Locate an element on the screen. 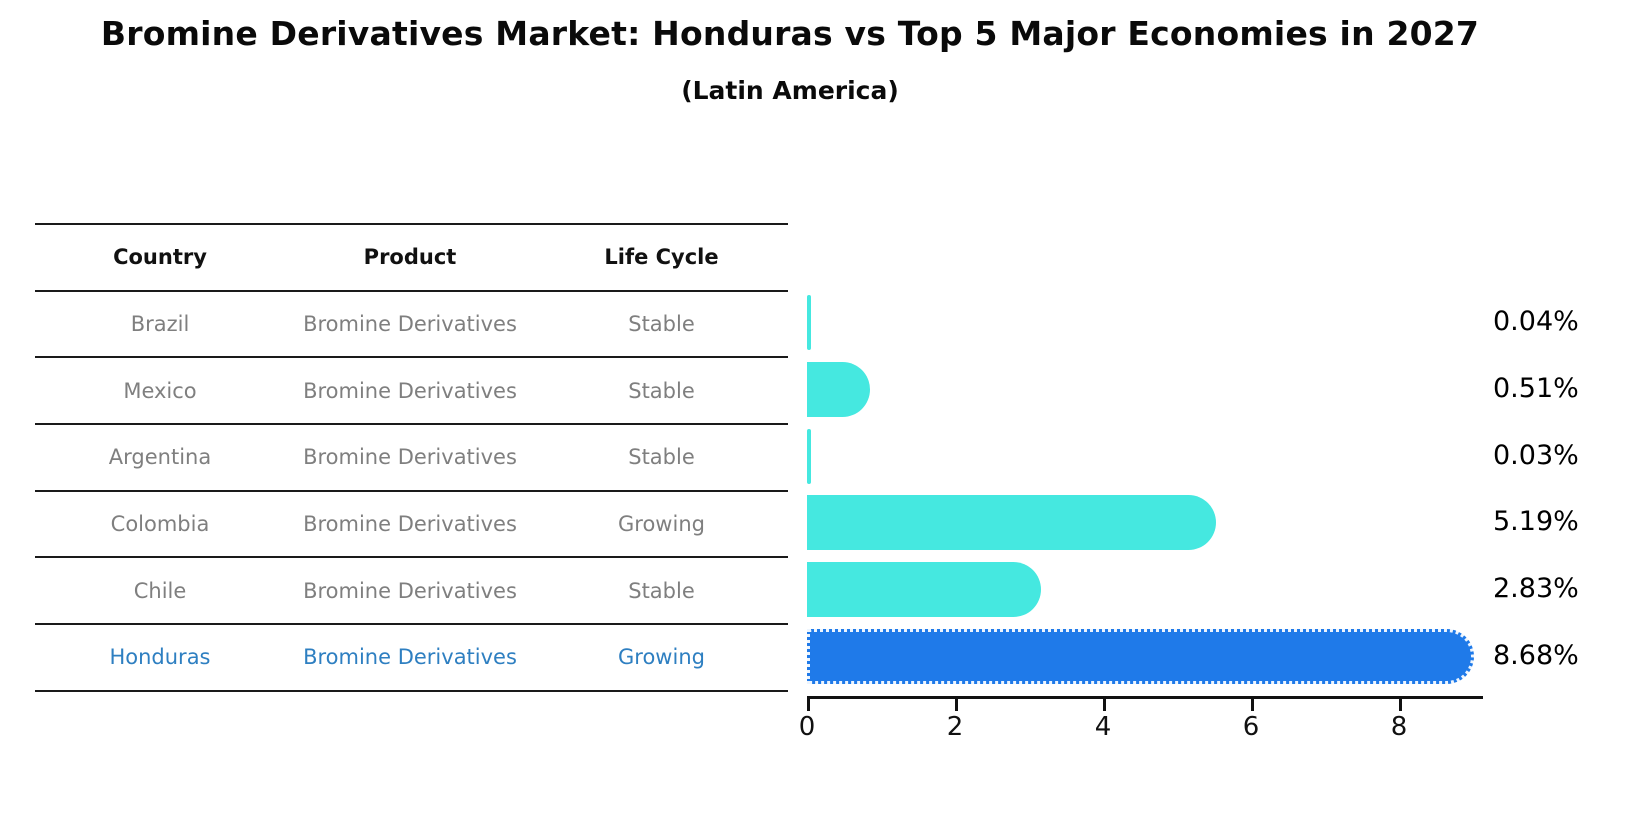 The width and height of the screenshot is (1645, 823). table-row-argentina: Argentina Bromine Derivatives Stable is located at coordinates (411, 456).